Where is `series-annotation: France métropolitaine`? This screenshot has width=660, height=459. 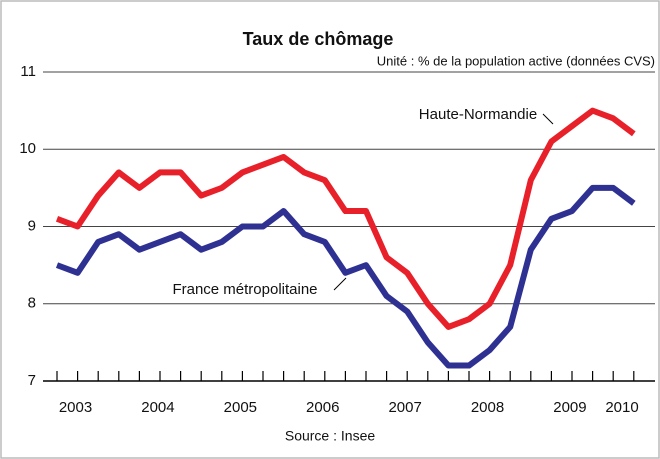
series-annotation: France métropolitaine is located at coordinates (244, 289).